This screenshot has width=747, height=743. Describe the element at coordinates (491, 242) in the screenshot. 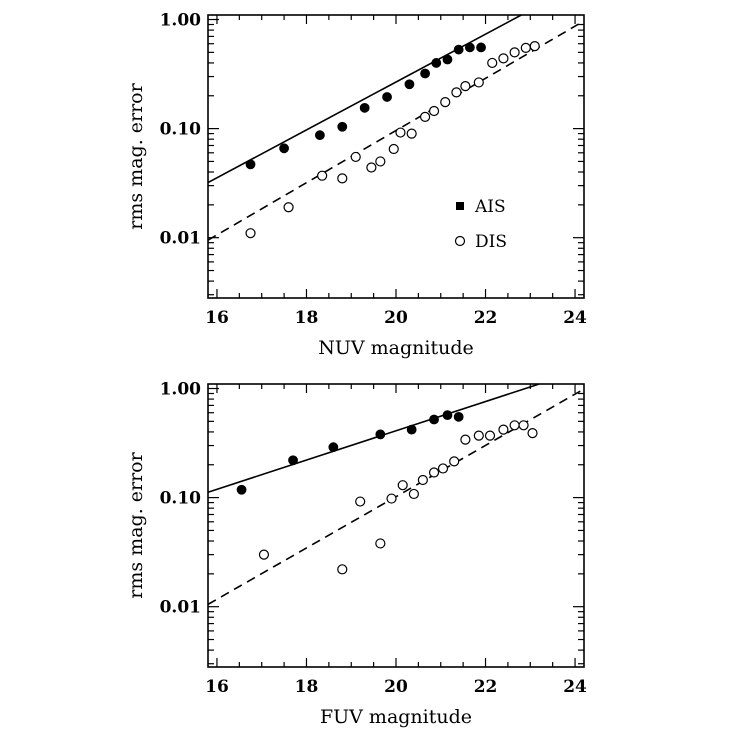

I see `legend-label: DIS` at that location.